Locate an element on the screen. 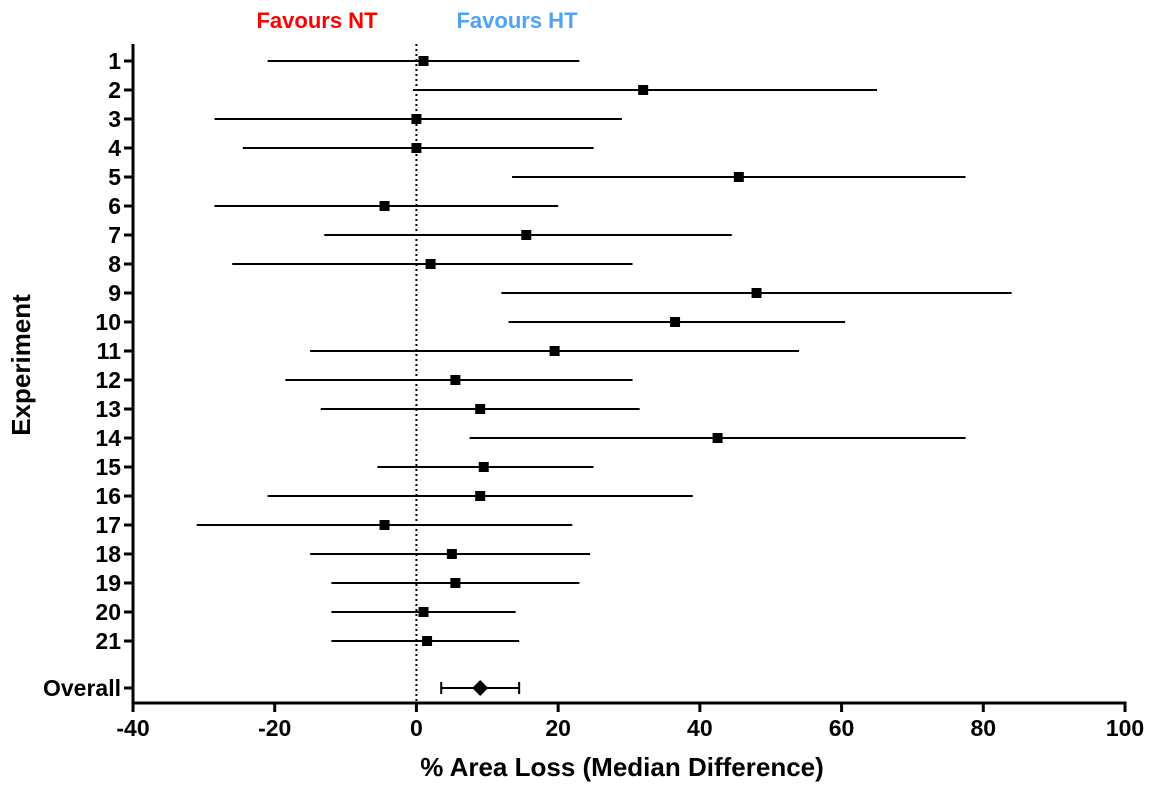 This screenshot has height=788, width=1162. experiment-label: 2 is located at coordinates (114, 90).